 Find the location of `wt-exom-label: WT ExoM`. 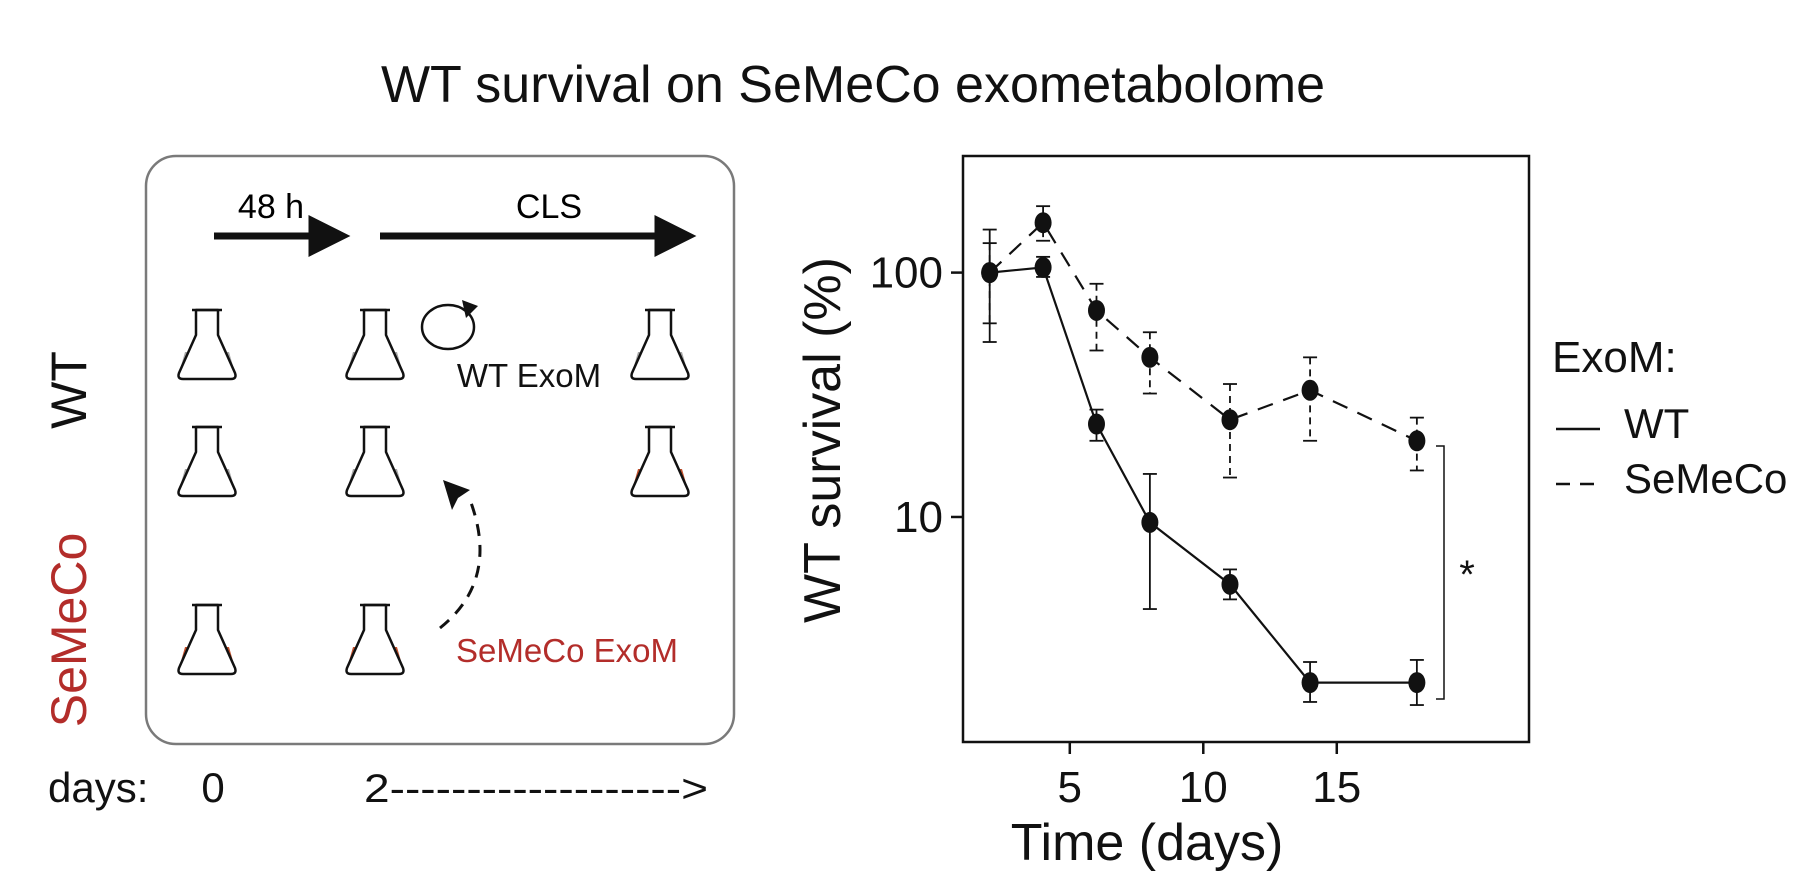

wt-exom-label: WT ExoM is located at coordinates (529, 375).